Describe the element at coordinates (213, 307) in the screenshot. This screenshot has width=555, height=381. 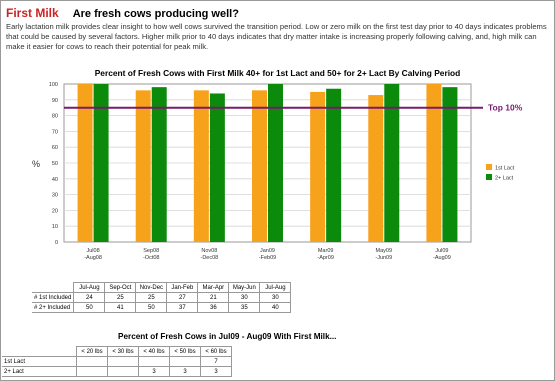
I see `table-cell: 36` at that location.